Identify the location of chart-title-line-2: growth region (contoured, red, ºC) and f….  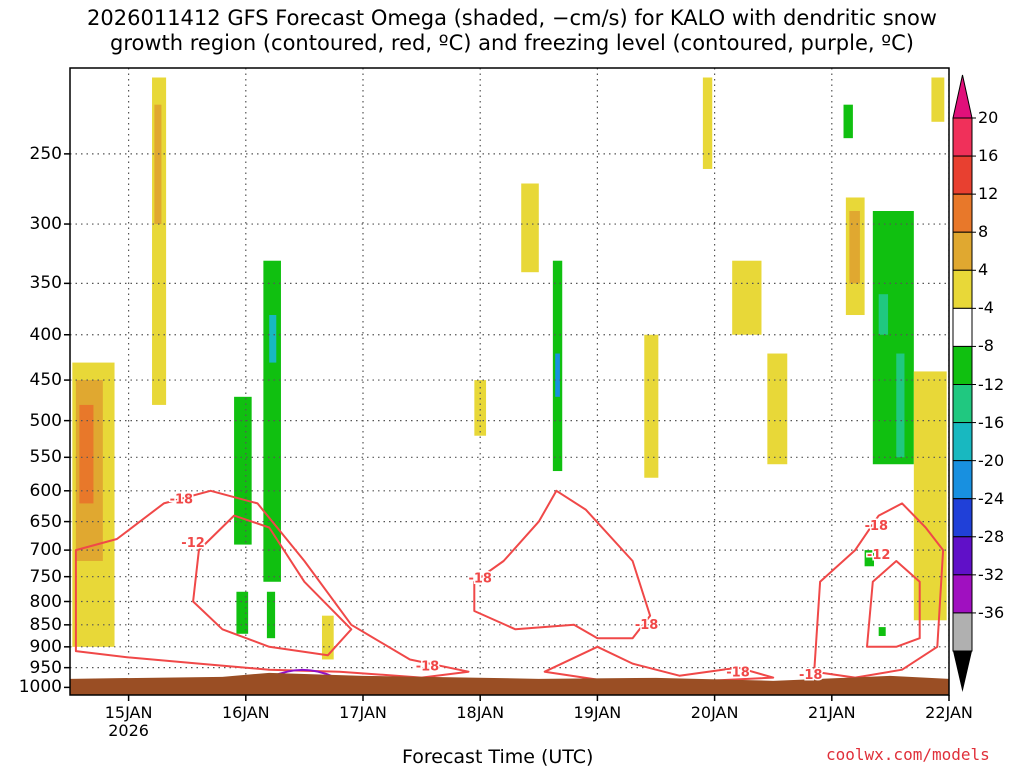
(512, 43).